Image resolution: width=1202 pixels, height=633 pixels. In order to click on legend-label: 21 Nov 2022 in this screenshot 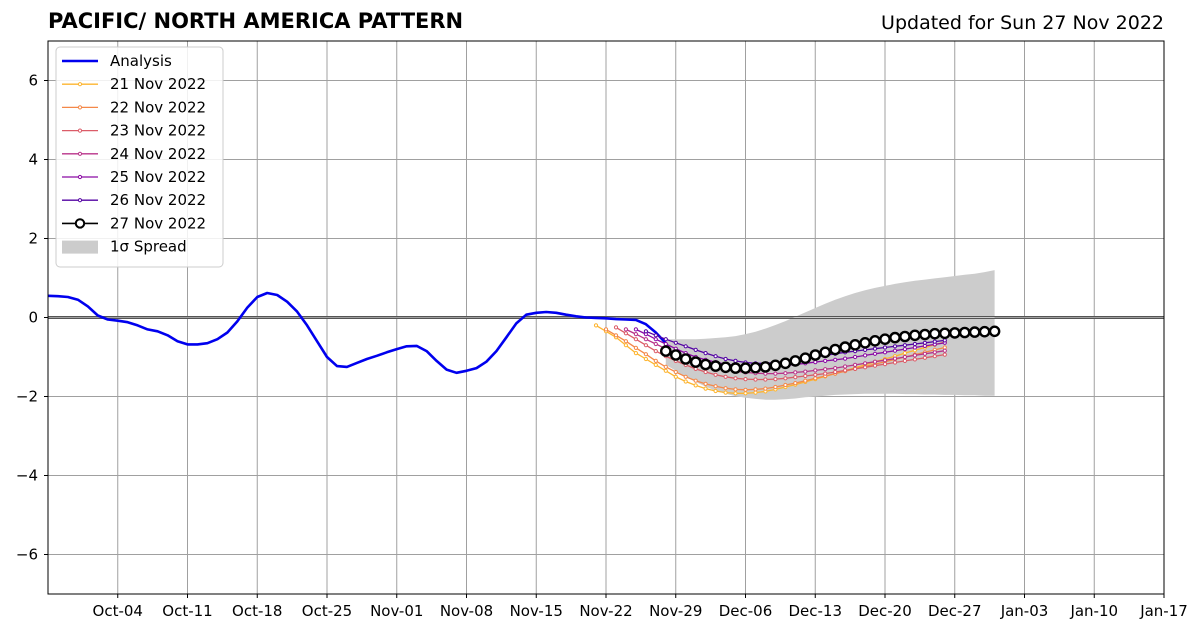, I will do `click(158, 84)`.